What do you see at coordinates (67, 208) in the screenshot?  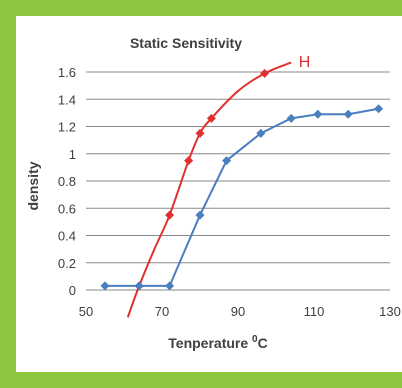 I see `y-tick-label: 0.6` at bounding box center [67, 208].